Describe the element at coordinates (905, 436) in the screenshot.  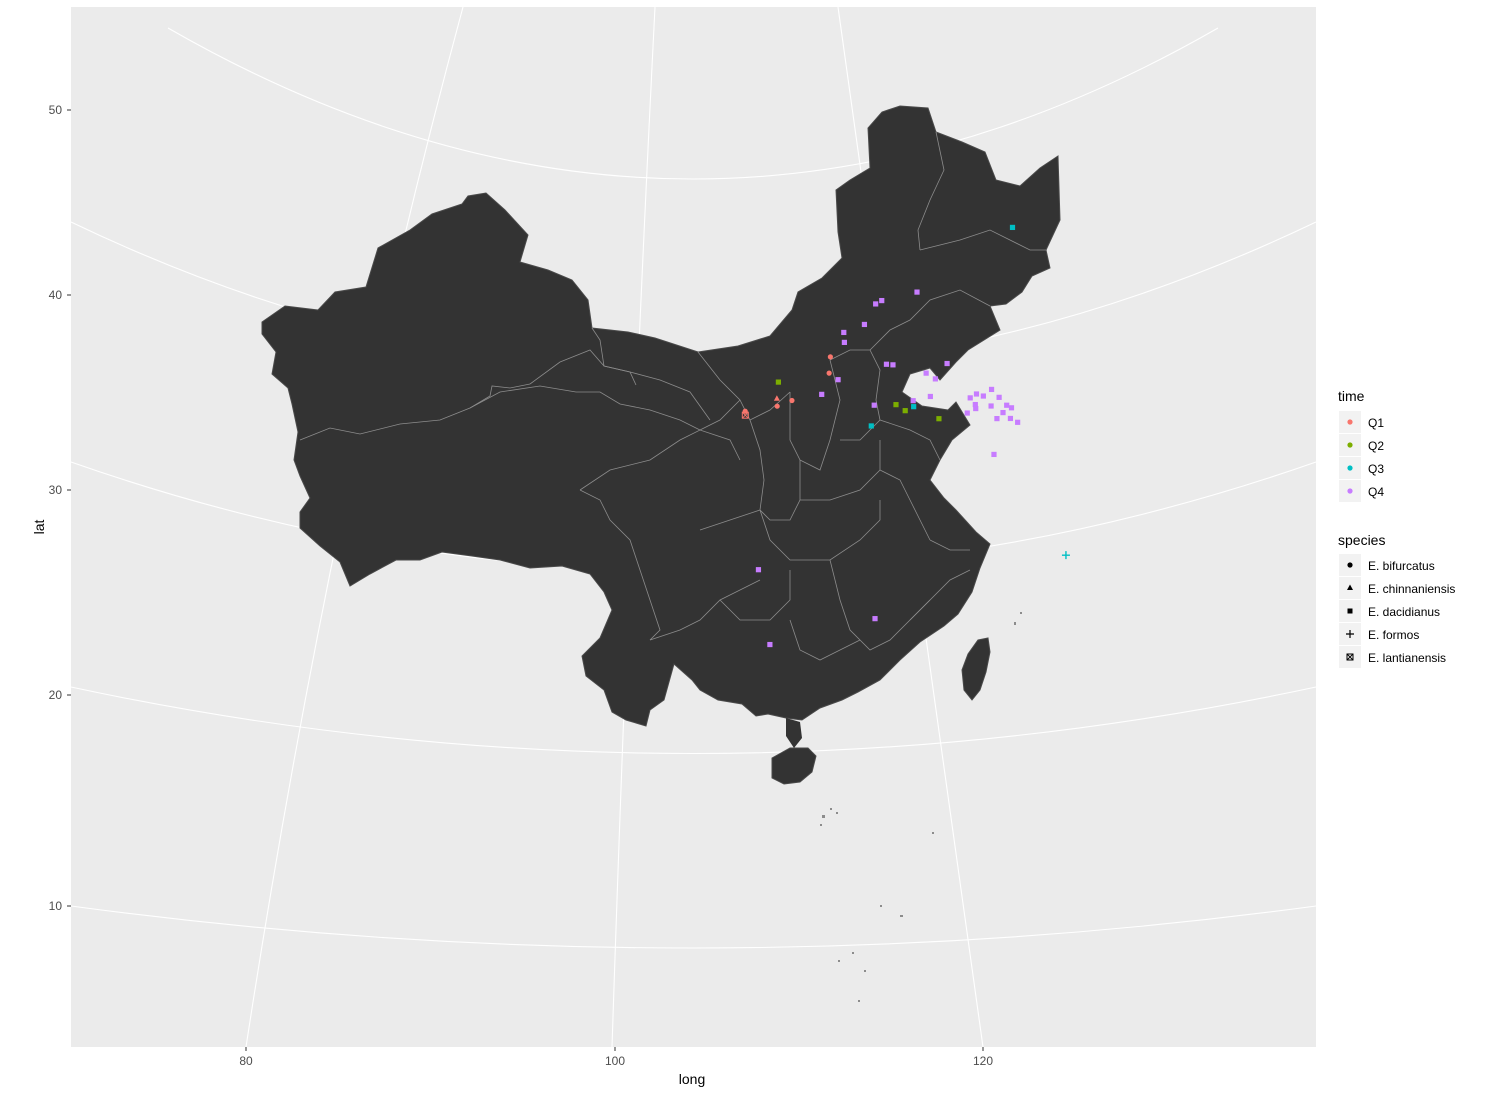
I see `data-points` at that location.